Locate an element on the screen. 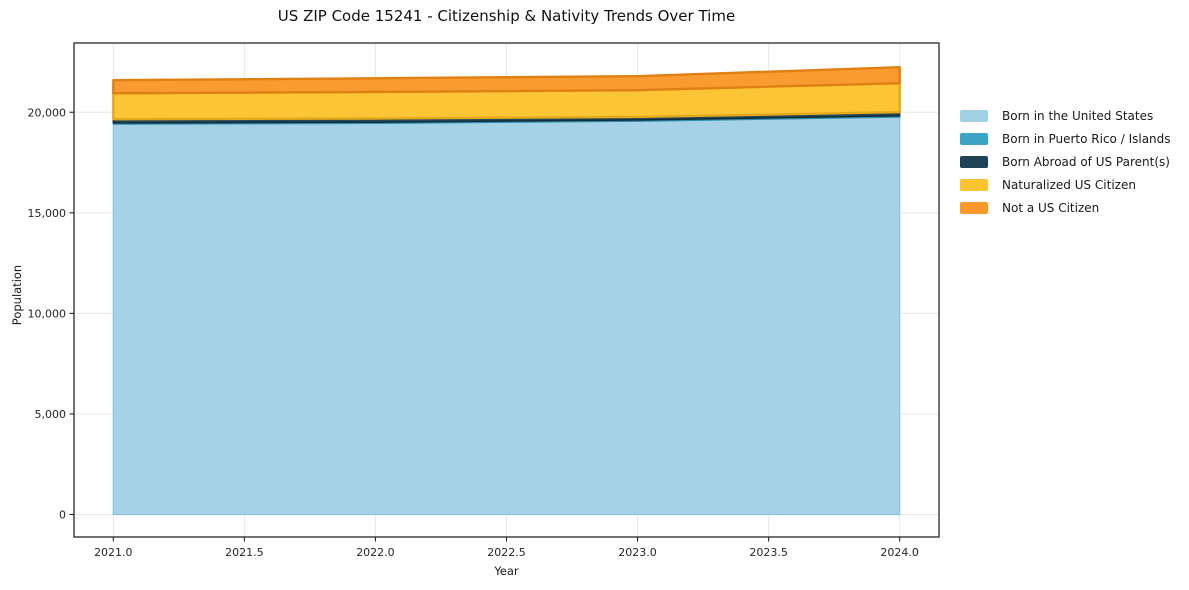 This screenshot has height=590, width=1189. legend-label: Naturalized US Citizen is located at coordinates (1069, 184).